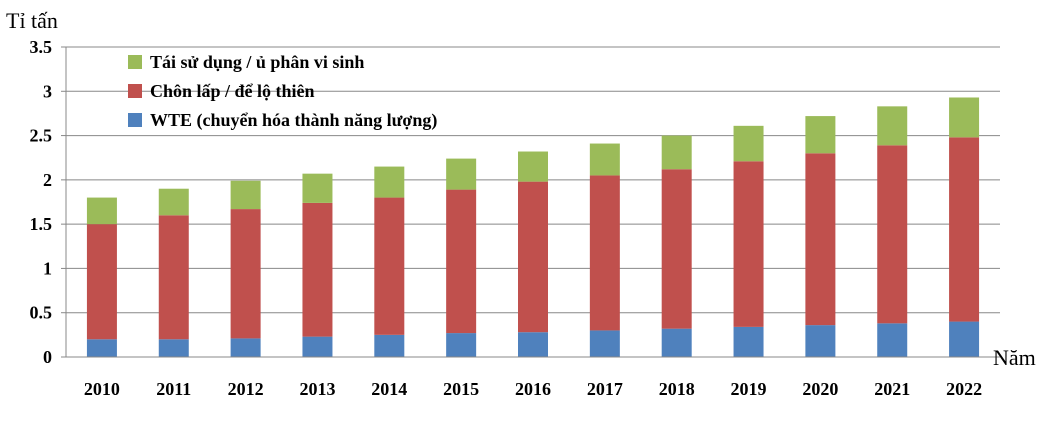 The image size is (1050, 425). What do you see at coordinates (47, 268) in the screenshot?
I see `y-tick-label: 1` at bounding box center [47, 268].